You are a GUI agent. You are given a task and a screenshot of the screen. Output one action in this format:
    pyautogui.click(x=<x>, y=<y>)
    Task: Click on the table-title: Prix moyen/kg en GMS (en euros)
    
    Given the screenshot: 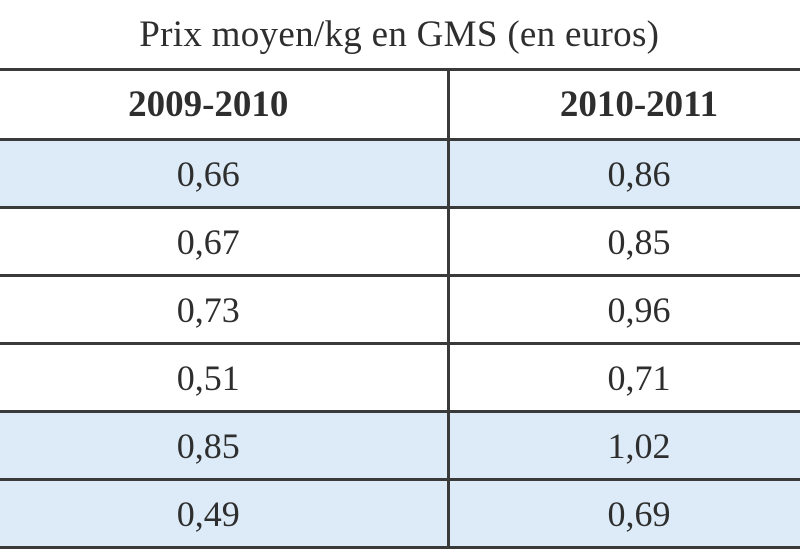 What is the action you would take?
    pyautogui.click(x=400, y=35)
    